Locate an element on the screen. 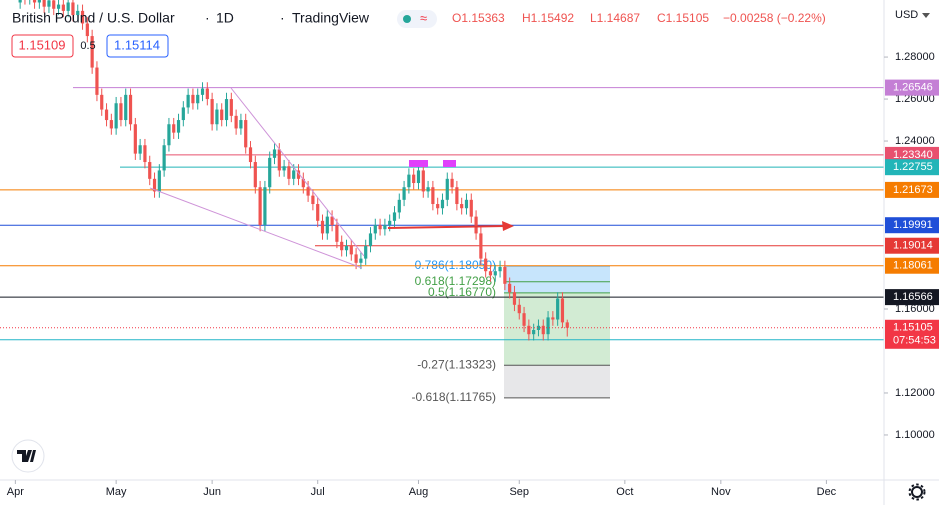 The width and height of the screenshot is (939, 505). ohlc-value: L1.14687 is located at coordinates (615, 18).